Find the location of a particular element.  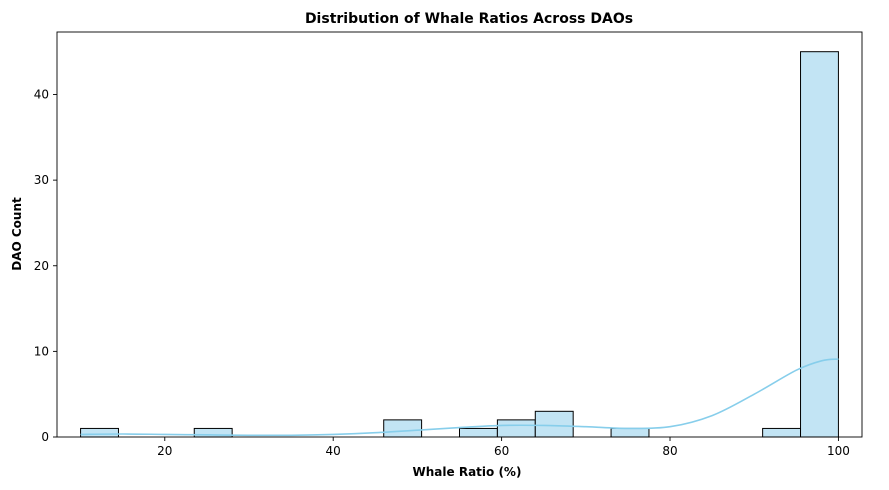

x-axis-ticks: 20 40 60 80 100 is located at coordinates (503, 447).